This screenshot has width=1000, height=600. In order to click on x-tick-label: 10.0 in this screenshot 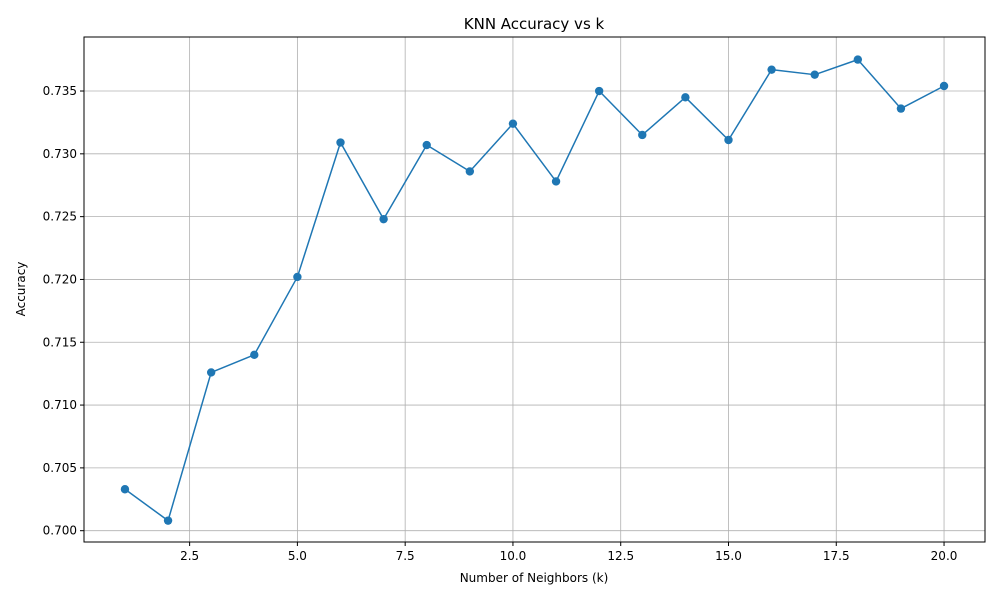, I will do `click(513, 556)`.